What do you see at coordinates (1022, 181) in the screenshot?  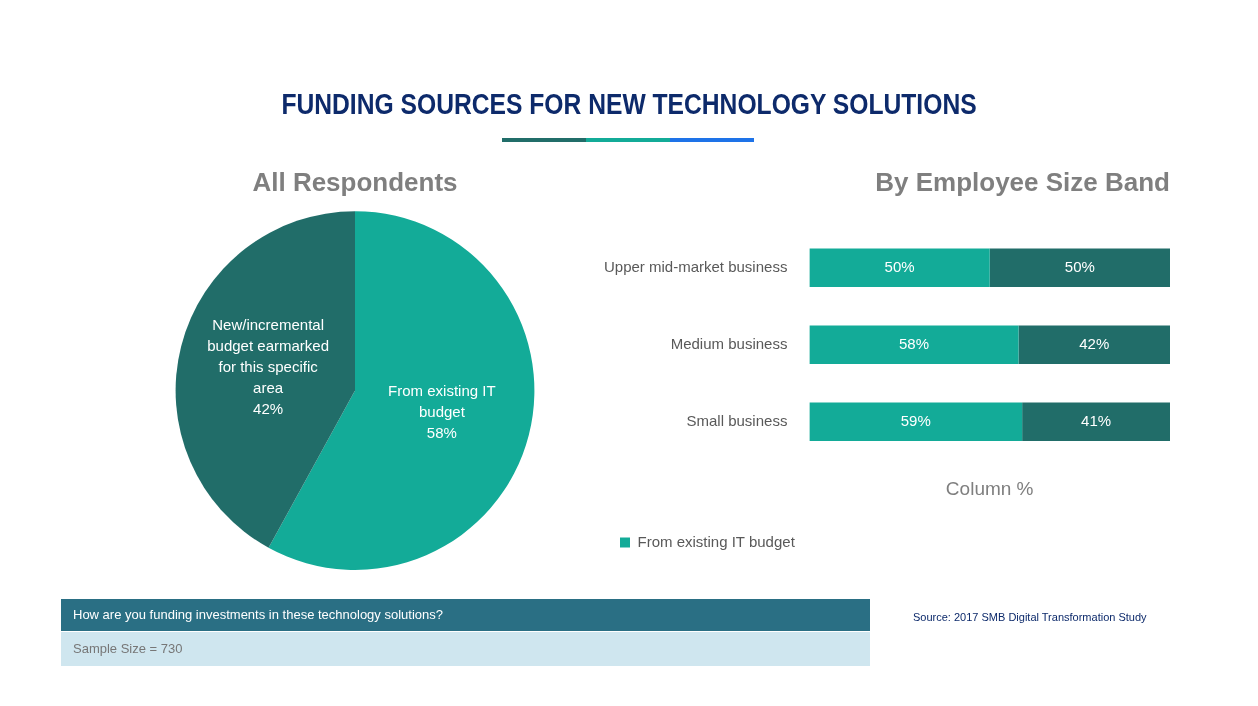 I see `chart-title: By Employee Size Band` at bounding box center [1022, 181].